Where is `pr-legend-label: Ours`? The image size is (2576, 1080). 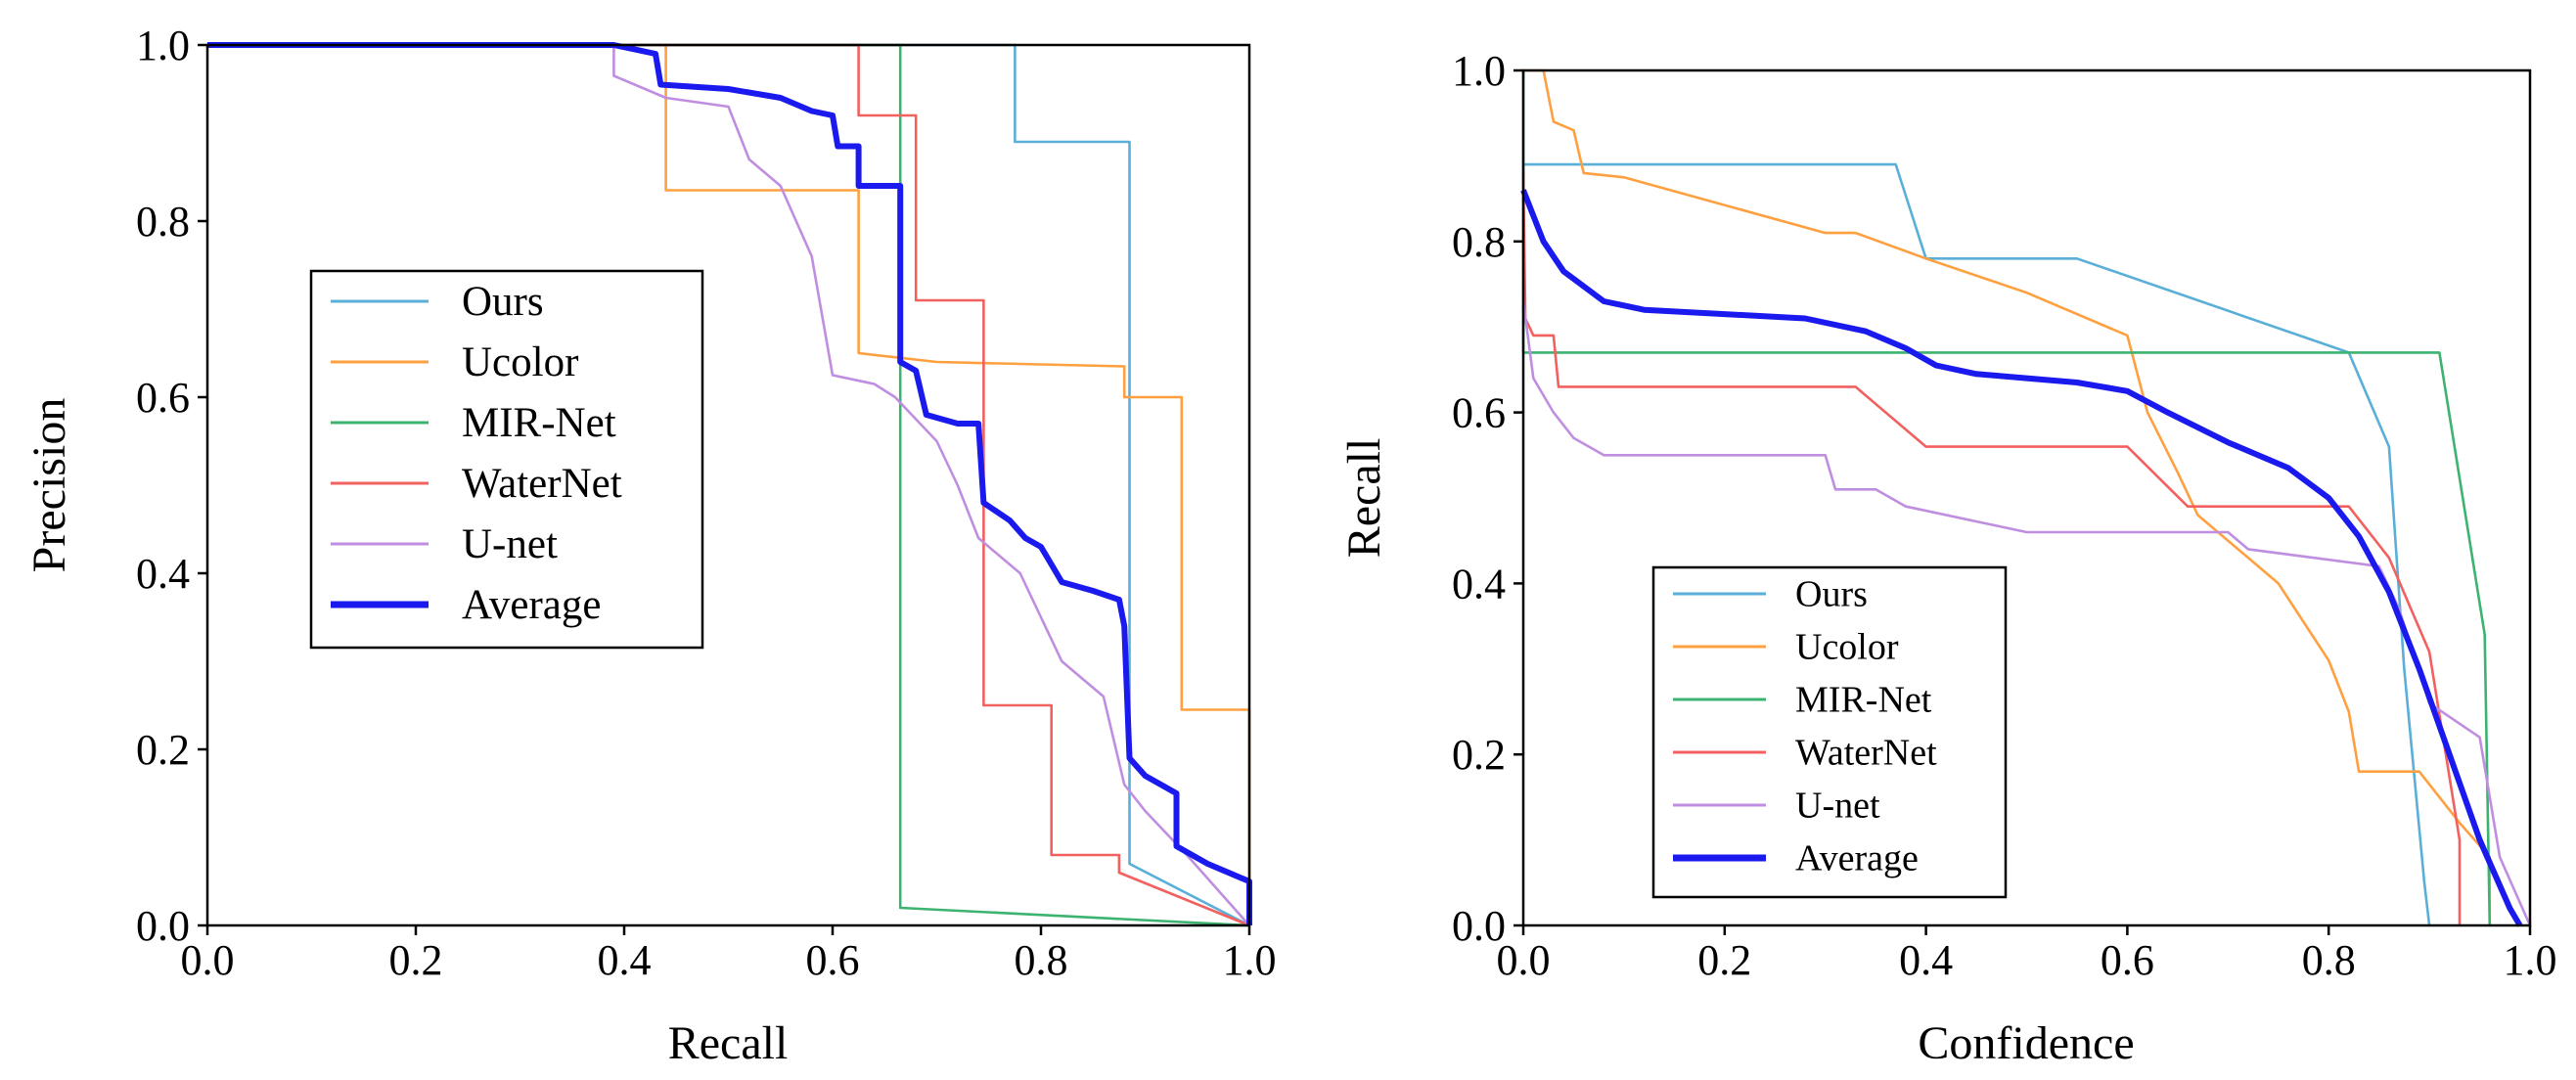
pr-legend-label: Ours is located at coordinates (503, 302).